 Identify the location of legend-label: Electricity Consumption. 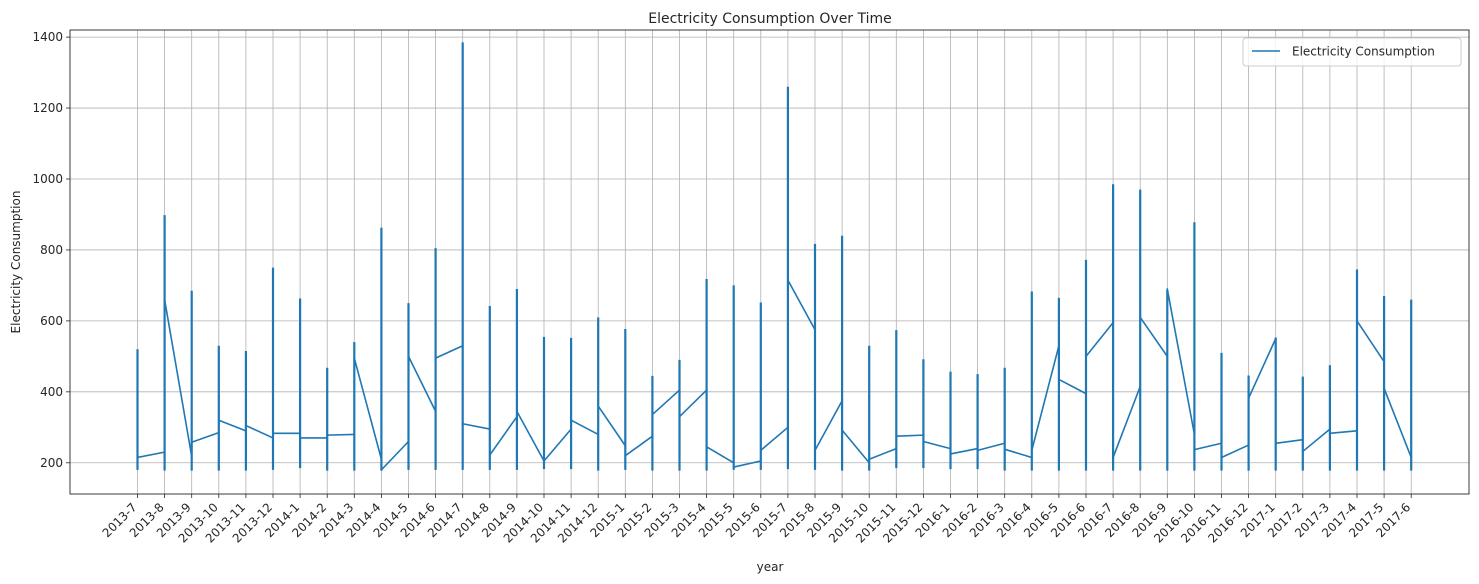
(1363, 52).